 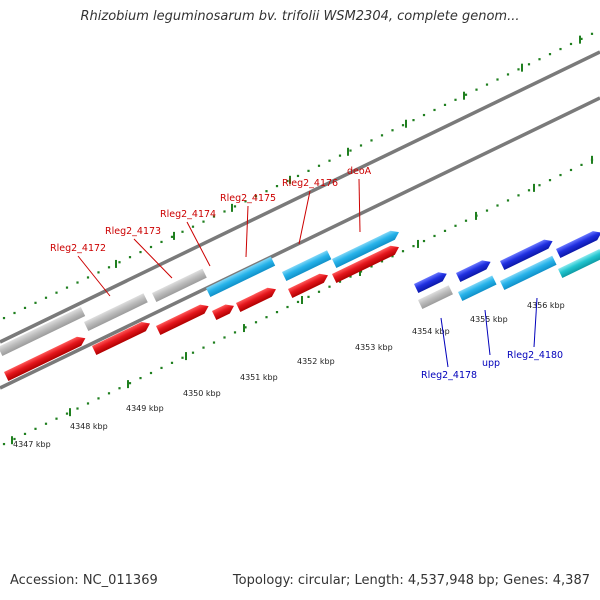 What do you see at coordinates (578, 245) in the screenshot?
I see `gene-darkblue` at bounding box center [578, 245].